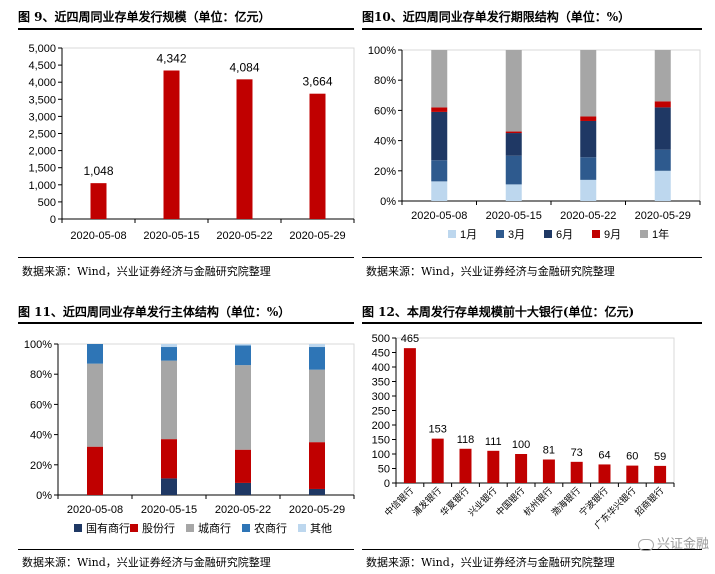 This screenshot has height=574, width=715. I want to click on chart4-title: 图 12、本周发行存单规模前十大银行(单位：亿元), so click(498, 312).